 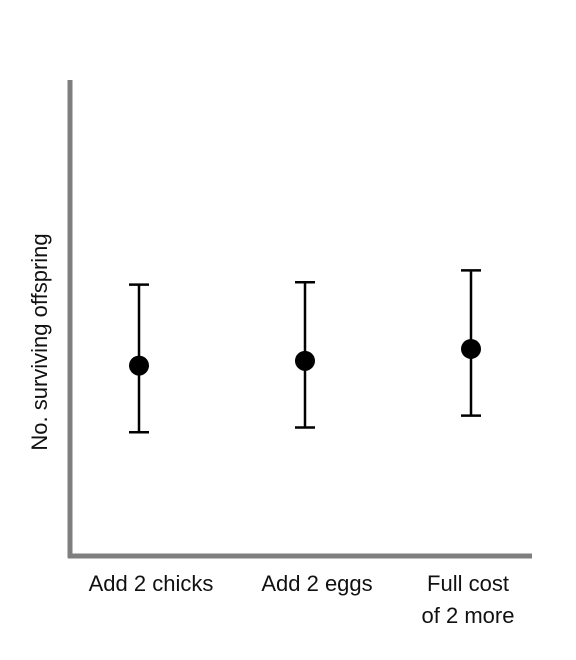 I want to click on x-tick-label: Full cost of 2 more, so click(x=468, y=599).